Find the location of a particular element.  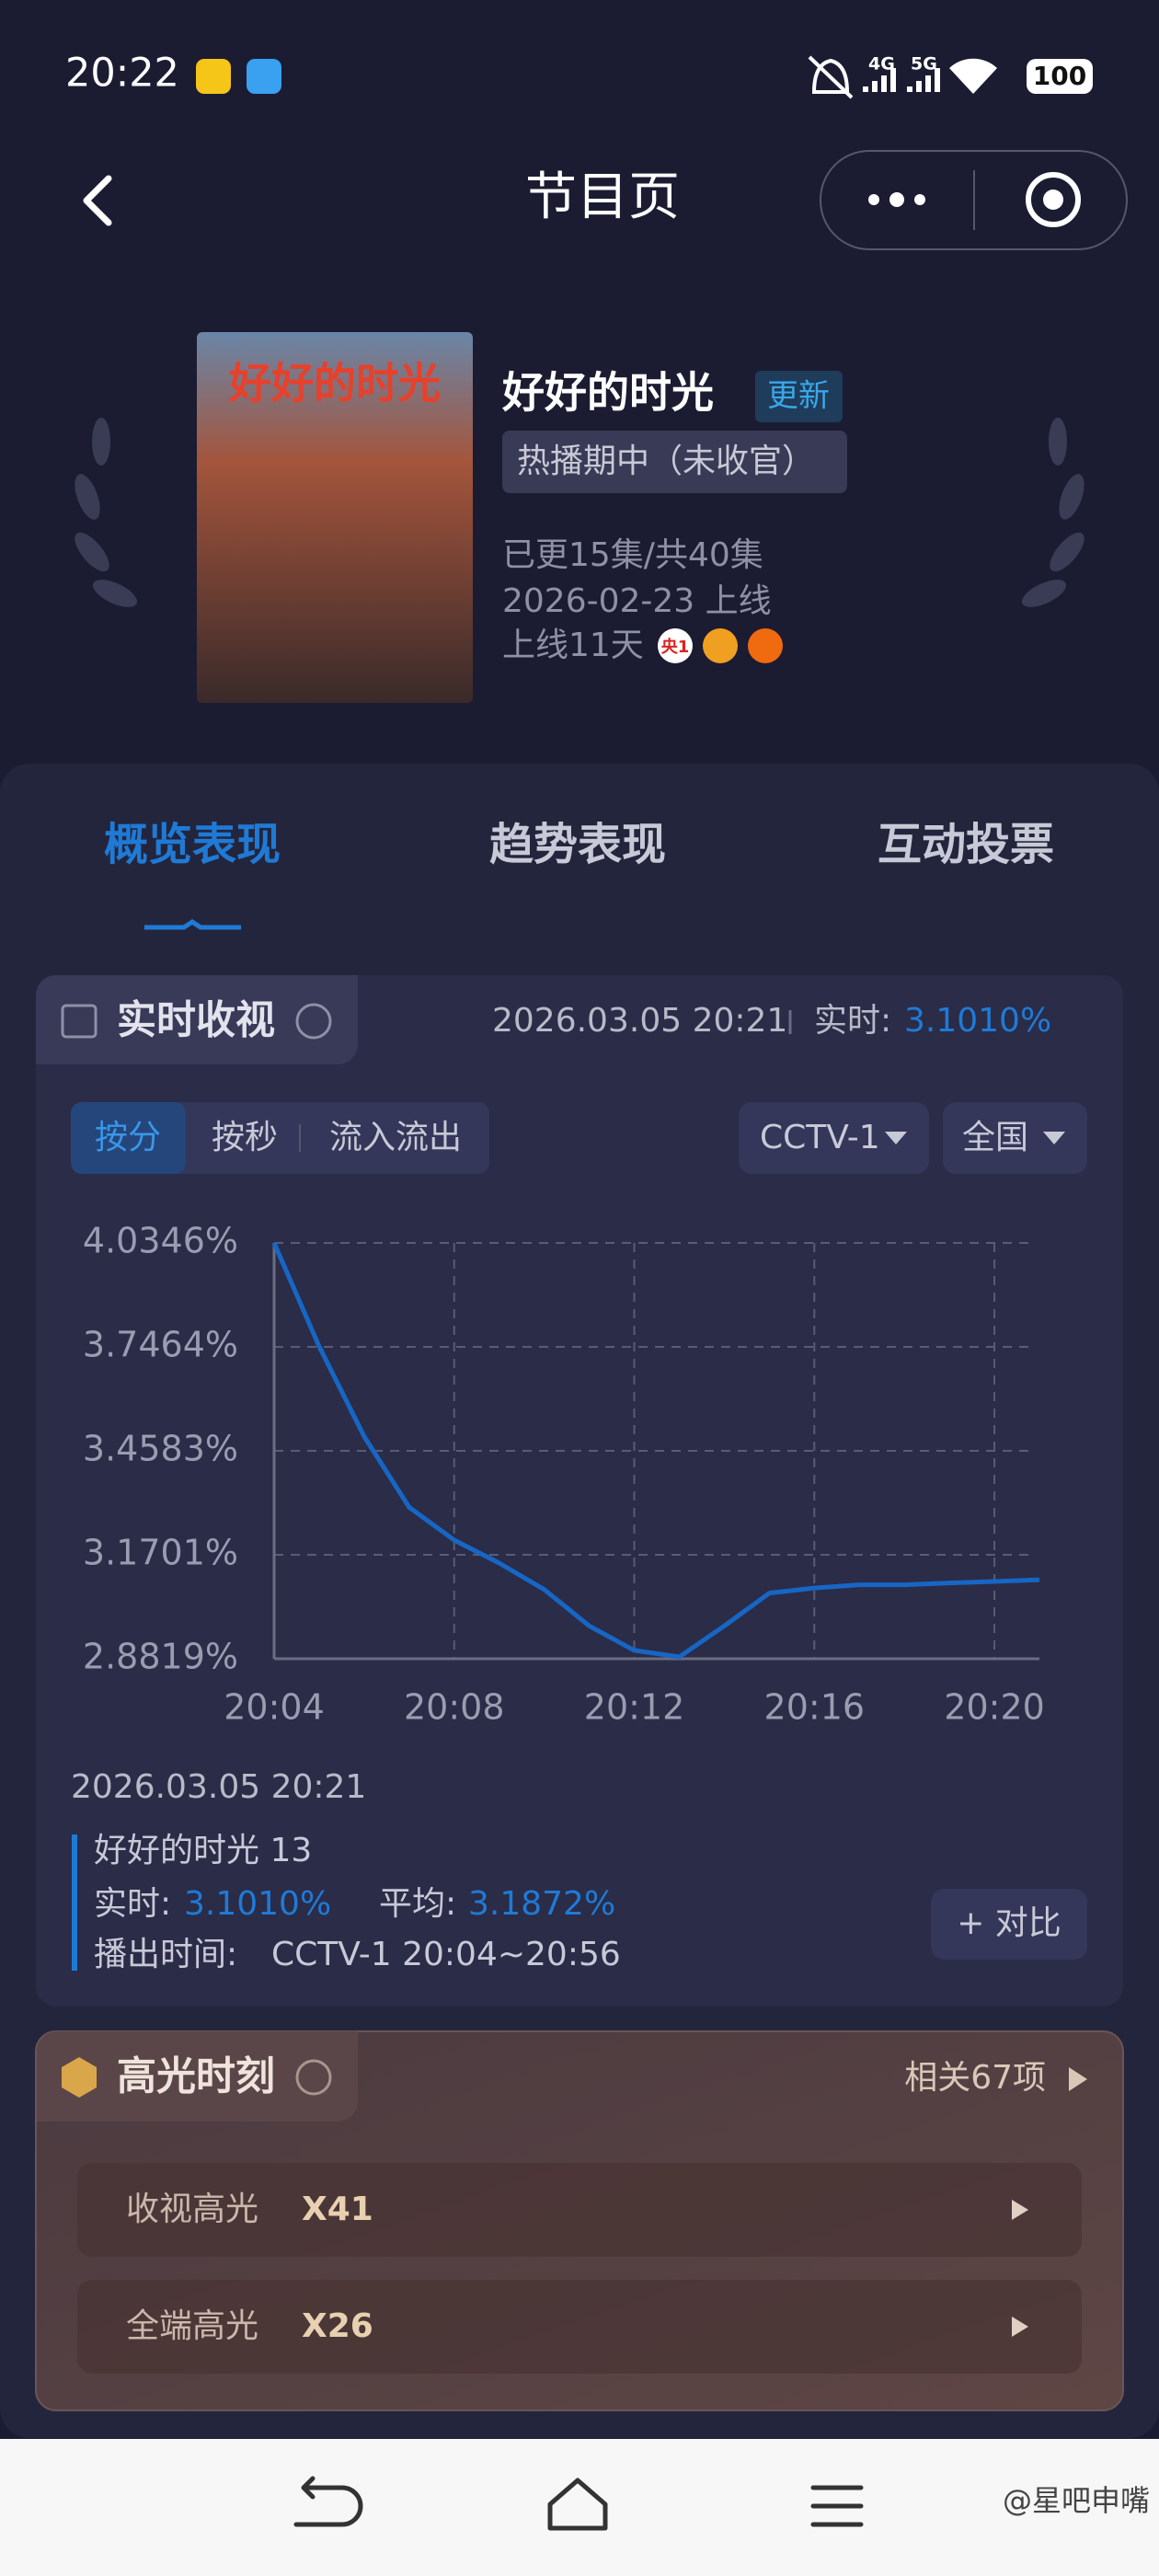

star-icon is located at coordinates (79, 2077).